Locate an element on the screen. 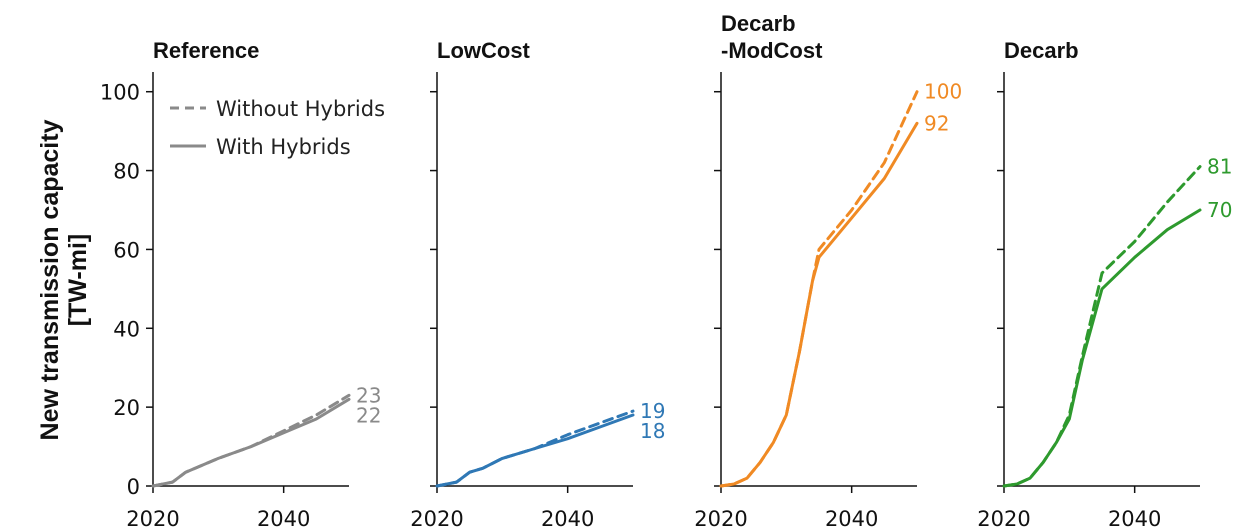 Image resolution: width=1234 pixels, height=529 pixels. end-value-label: 22 is located at coordinates (368, 415).